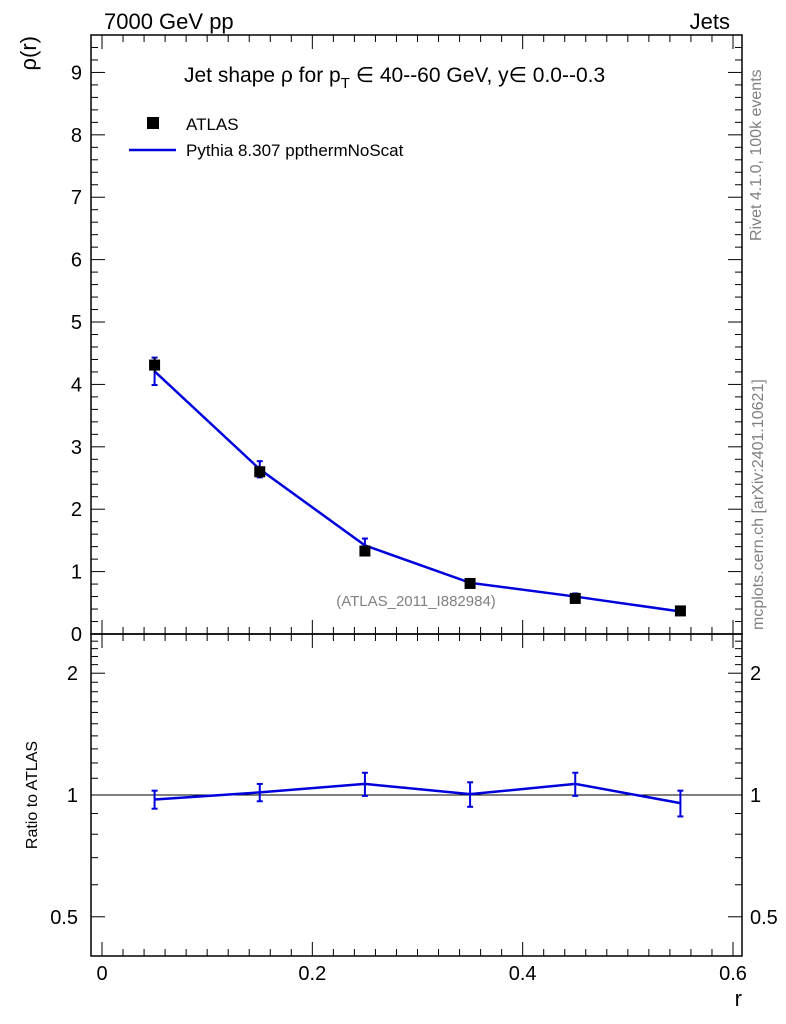  What do you see at coordinates (76, 635) in the screenshot?
I see `main-y-tick-label: 0` at bounding box center [76, 635].